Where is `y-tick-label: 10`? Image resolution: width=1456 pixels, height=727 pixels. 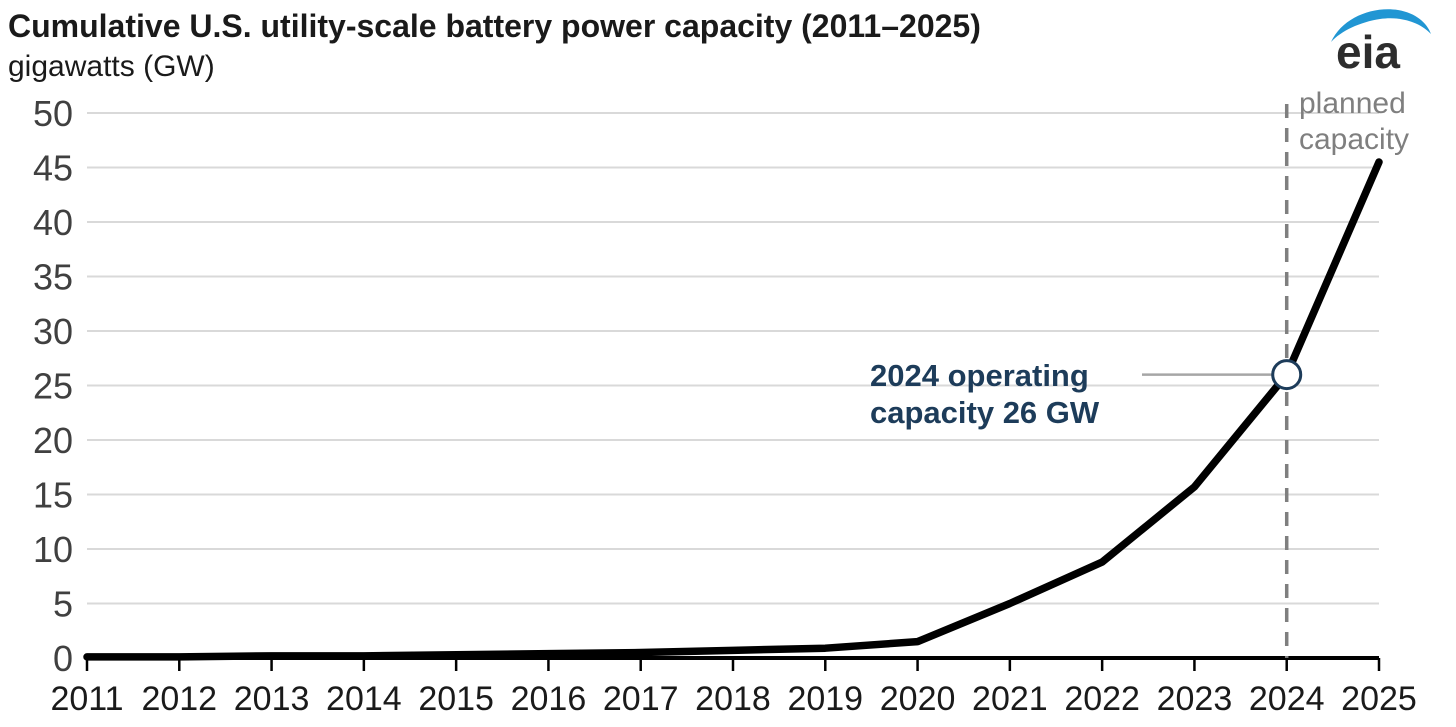 y-tick-label: 10 is located at coordinates (53, 549).